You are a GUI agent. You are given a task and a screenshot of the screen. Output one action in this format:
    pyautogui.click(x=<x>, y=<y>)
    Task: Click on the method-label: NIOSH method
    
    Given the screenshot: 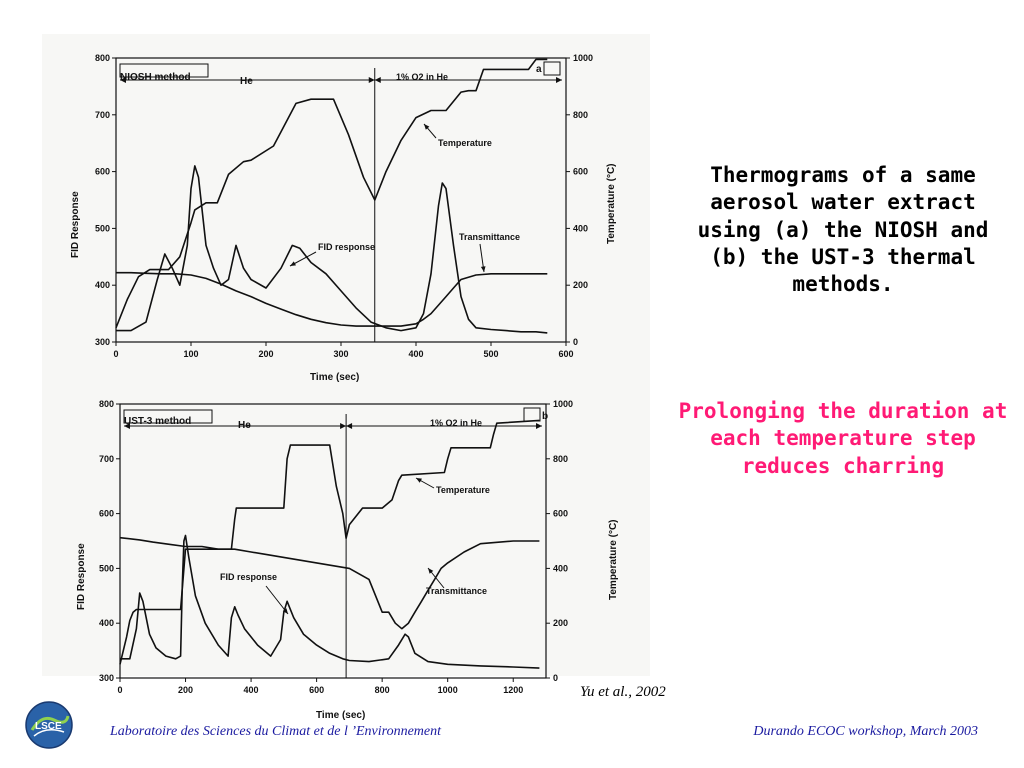 What is the action you would take?
    pyautogui.click(x=155, y=77)
    